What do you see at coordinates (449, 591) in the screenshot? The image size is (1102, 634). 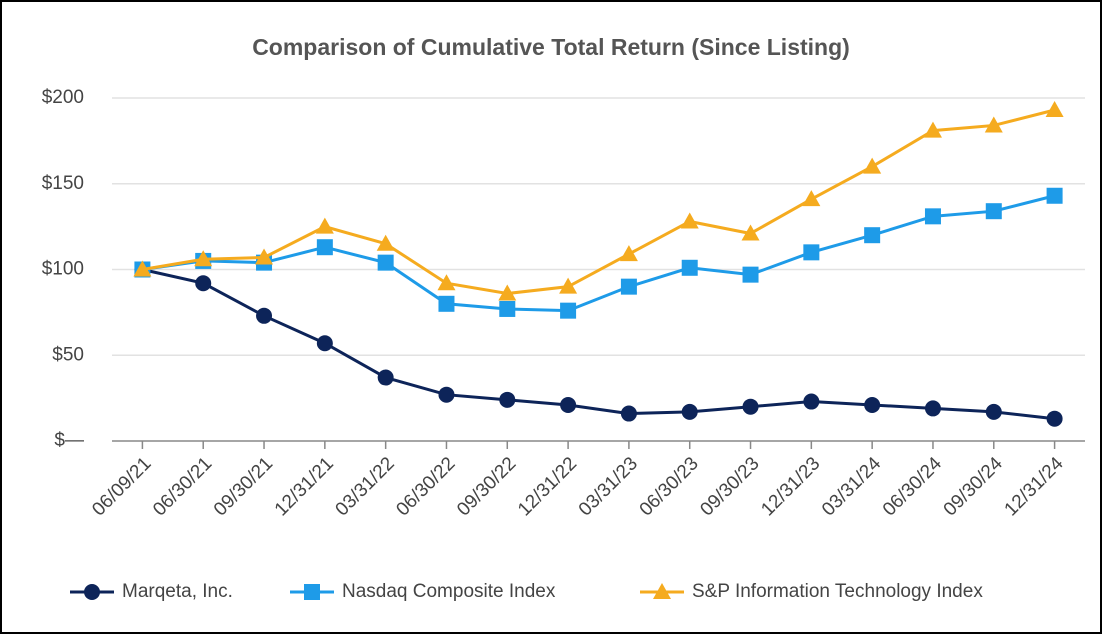 I see `legend-label: Nasdaq Composite Index` at bounding box center [449, 591].